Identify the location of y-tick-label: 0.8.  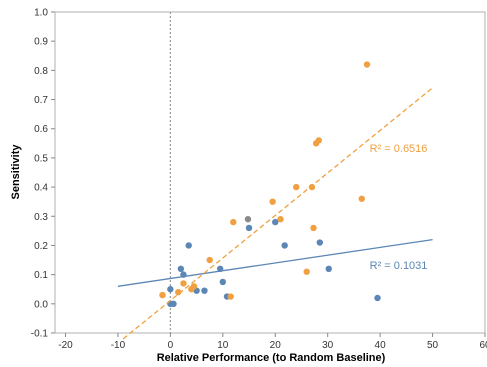
(41, 71).